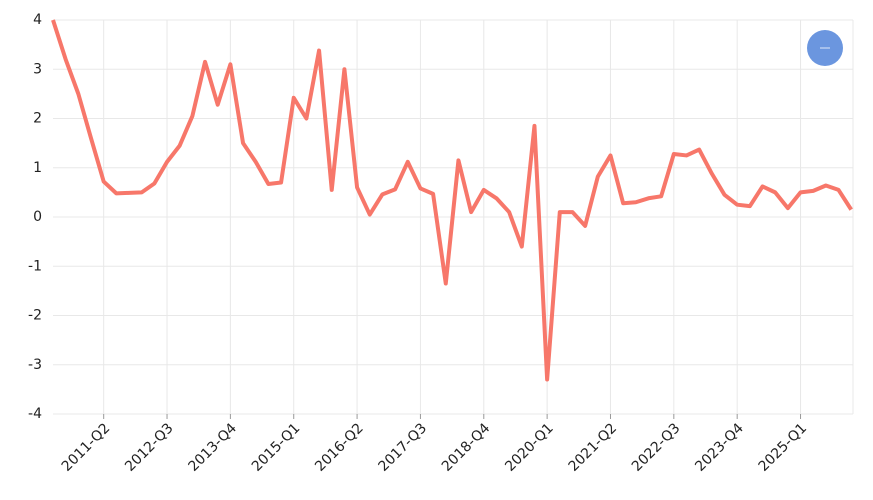 The image size is (873, 500). Describe the element at coordinates (35, 266) in the screenshot. I see `y-tick-label: -1` at that location.